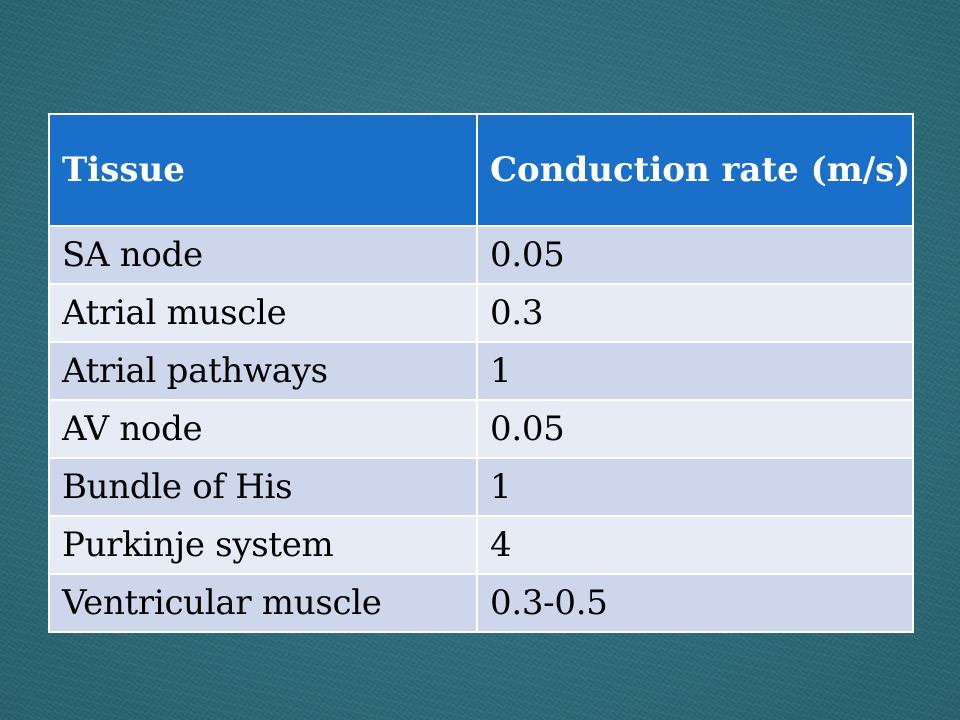 This screenshot has width=960, height=720. I want to click on rate-cell: 0.3, so click(695, 313).